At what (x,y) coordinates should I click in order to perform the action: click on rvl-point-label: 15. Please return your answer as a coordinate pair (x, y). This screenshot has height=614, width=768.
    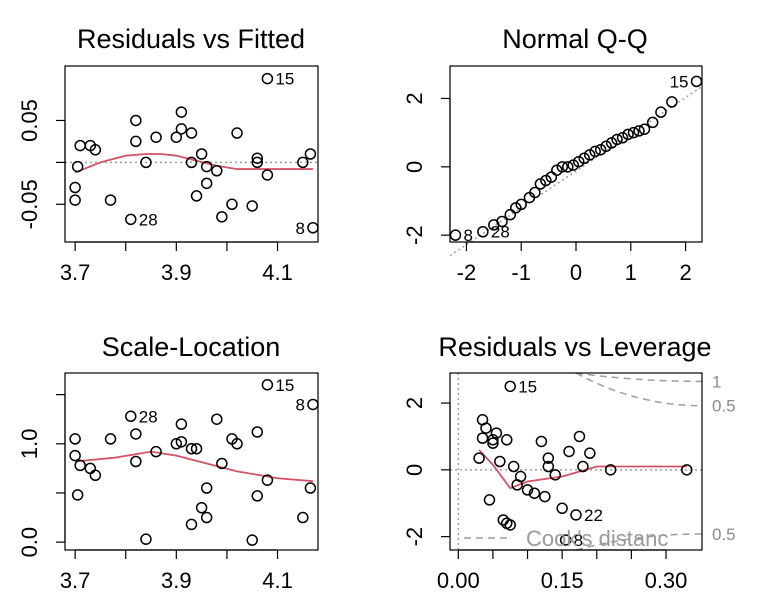
    Looking at the image, I should click on (527, 386).